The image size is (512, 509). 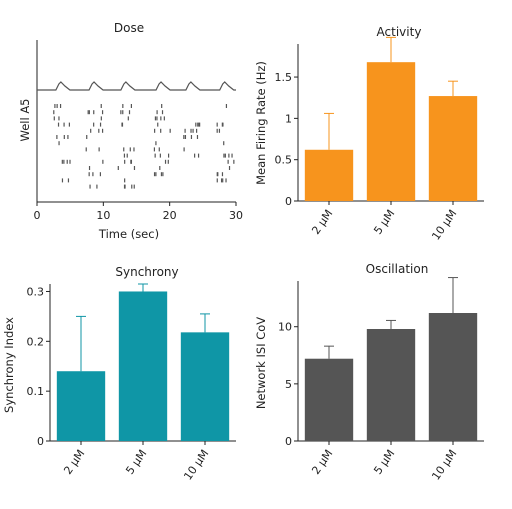 I want to click on raster-x-tick-label: 0, so click(x=37, y=215).